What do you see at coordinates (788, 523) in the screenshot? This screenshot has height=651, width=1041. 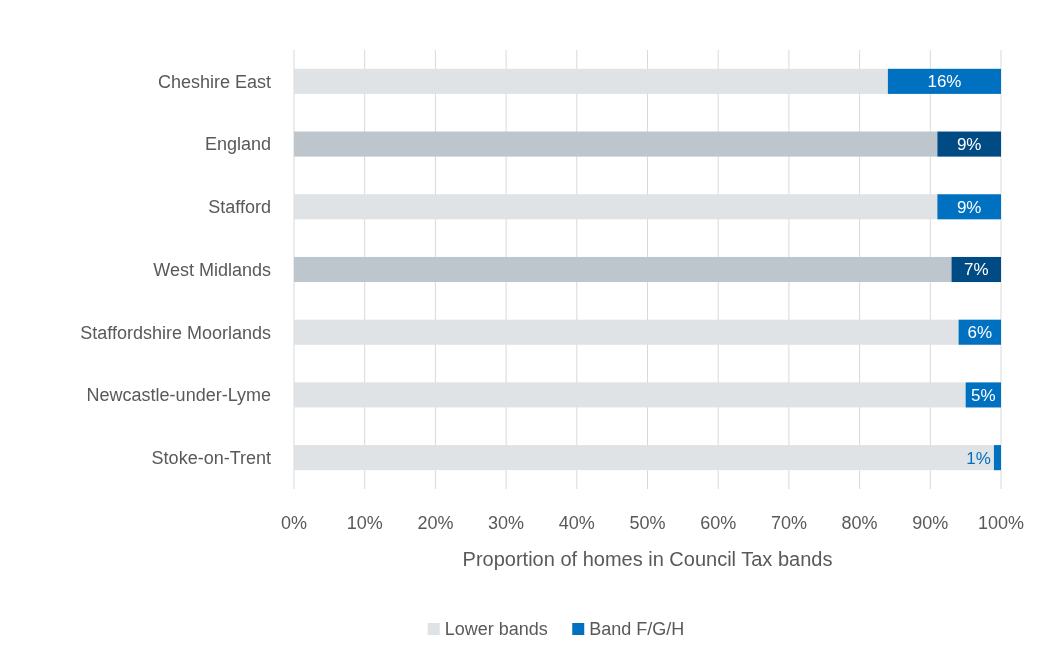 I see `x-tick-label: 70%` at bounding box center [788, 523].